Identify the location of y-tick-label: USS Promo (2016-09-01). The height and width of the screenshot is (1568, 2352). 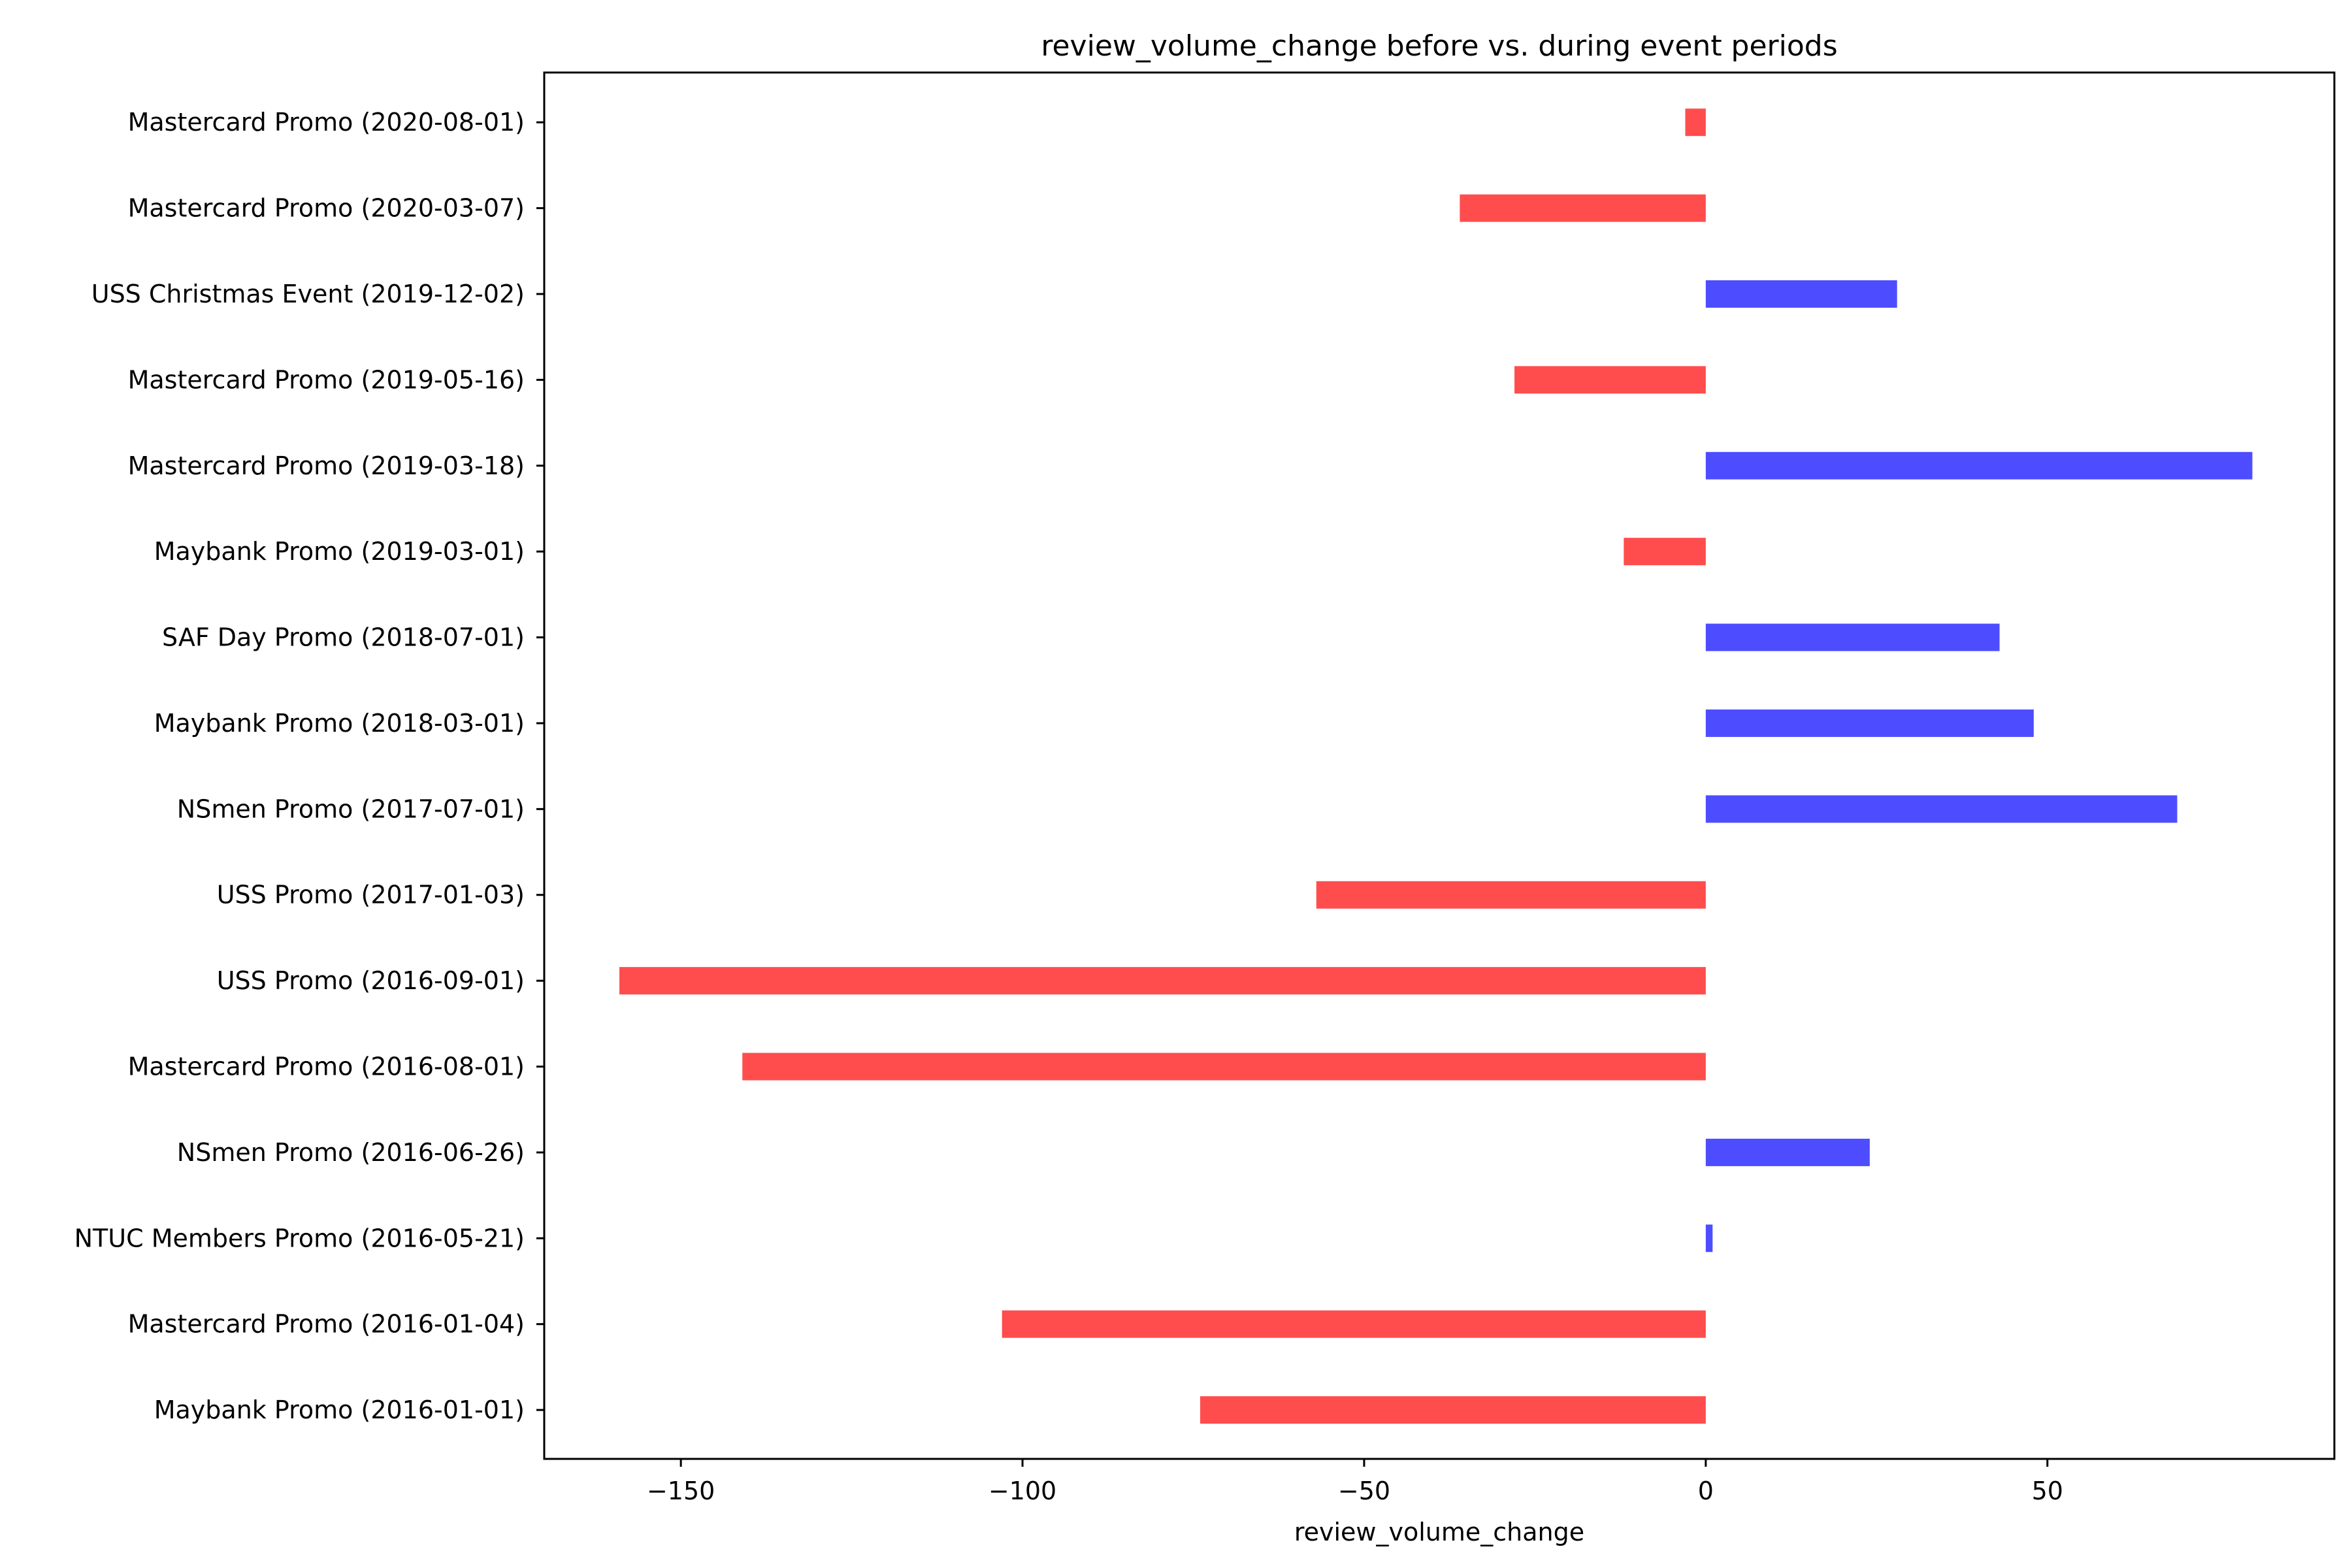
(371, 980).